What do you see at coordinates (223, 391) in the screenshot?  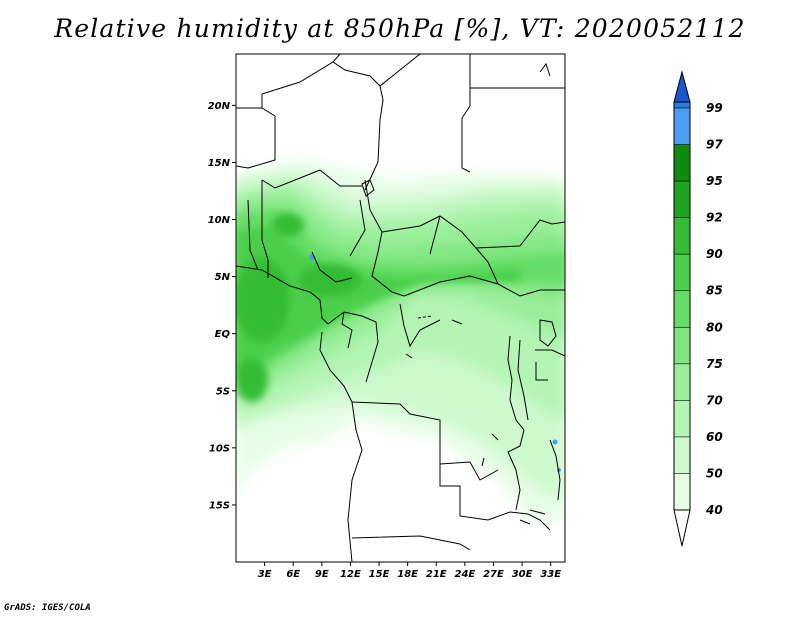 I see `lat-tick-label: 5S` at bounding box center [223, 391].